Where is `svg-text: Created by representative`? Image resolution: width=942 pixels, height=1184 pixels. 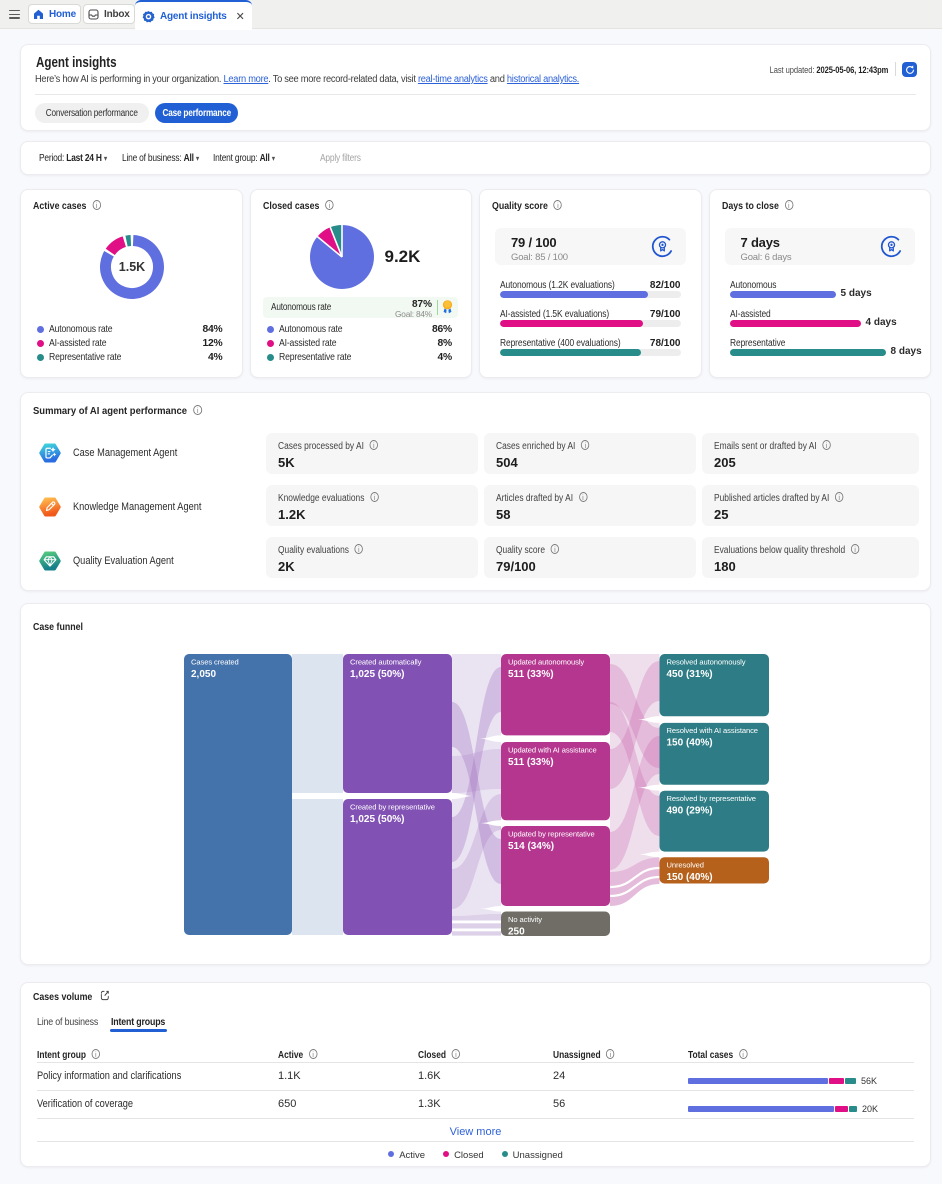 svg-text: Created by representative is located at coordinates (392, 806).